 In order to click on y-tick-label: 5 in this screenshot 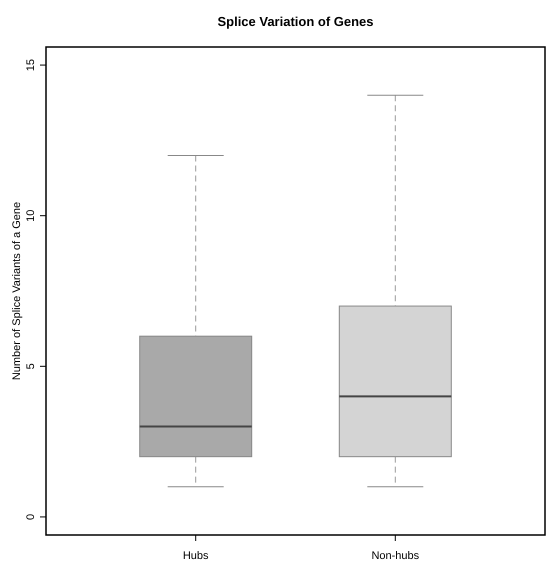, I will do `click(31, 366)`.